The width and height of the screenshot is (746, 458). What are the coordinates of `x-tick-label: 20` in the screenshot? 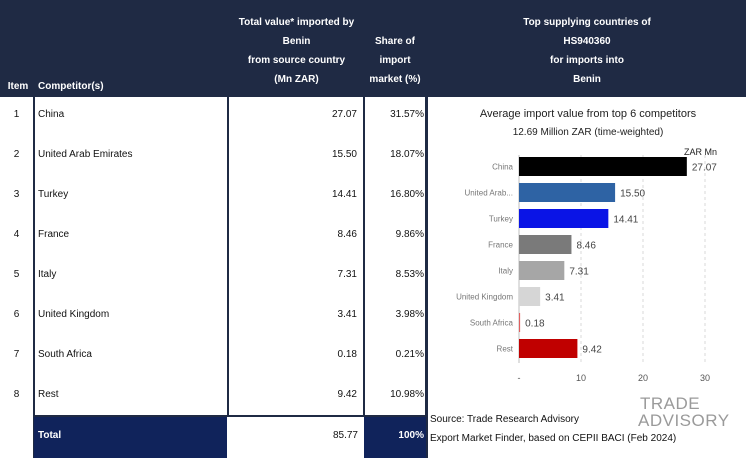 It's located at (643, 378).